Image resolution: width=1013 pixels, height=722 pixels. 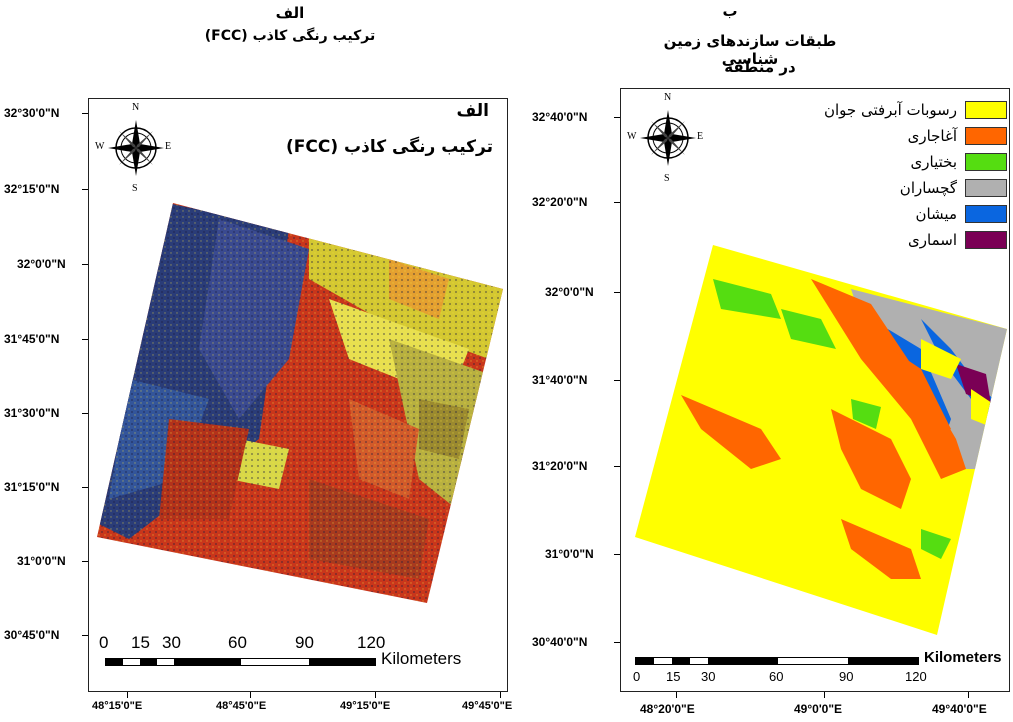 I want to click on left-heading-title: ترکیب رنگی کاذب (FCC), so click(x=290, y=36).